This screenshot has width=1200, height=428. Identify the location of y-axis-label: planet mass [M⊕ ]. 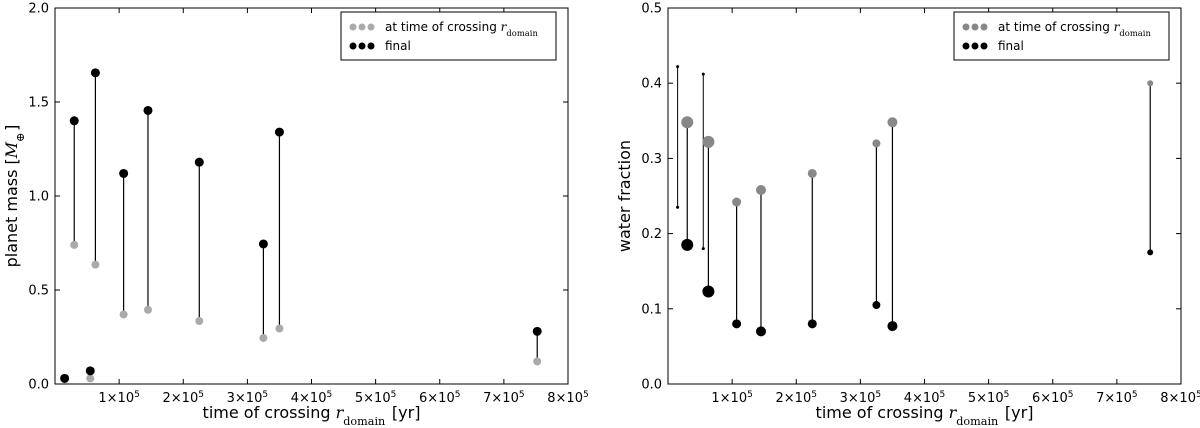
(14, 196).